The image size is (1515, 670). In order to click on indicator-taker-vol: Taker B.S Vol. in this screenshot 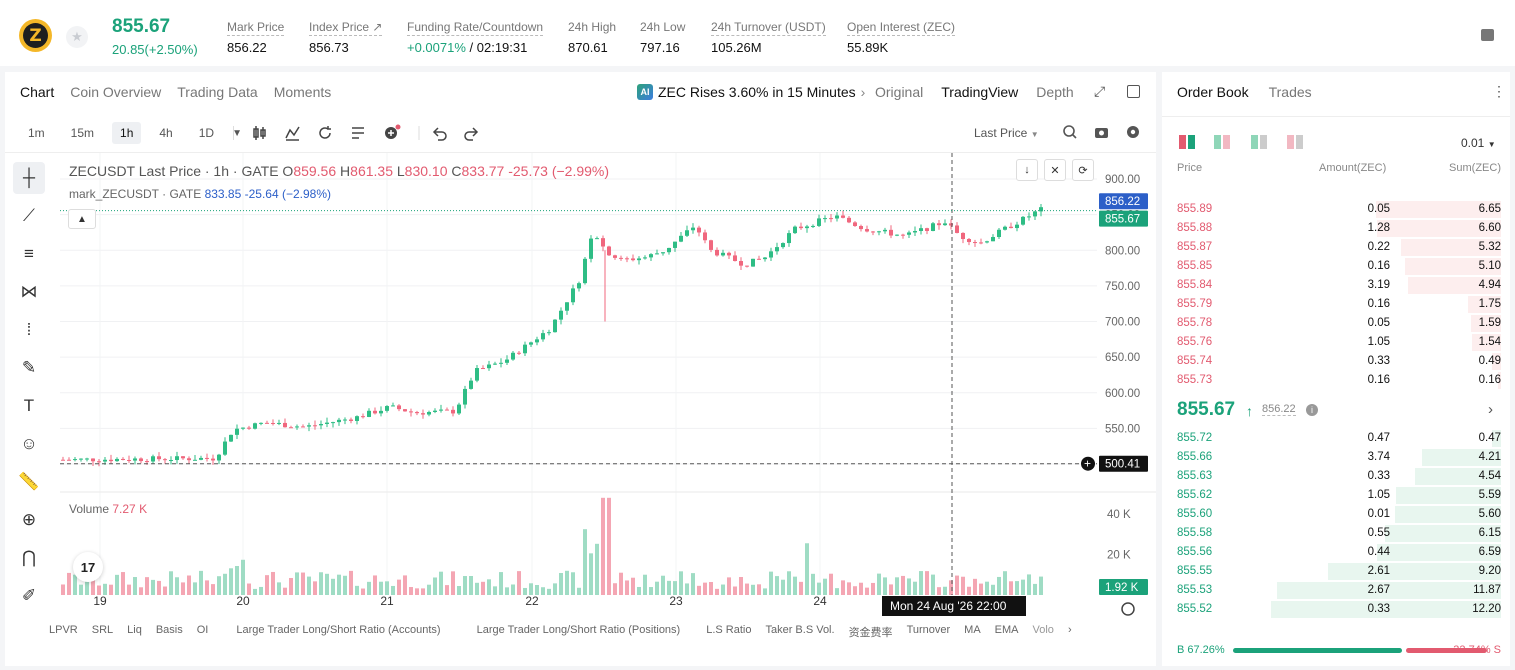, I will do `click(800, 630)`.